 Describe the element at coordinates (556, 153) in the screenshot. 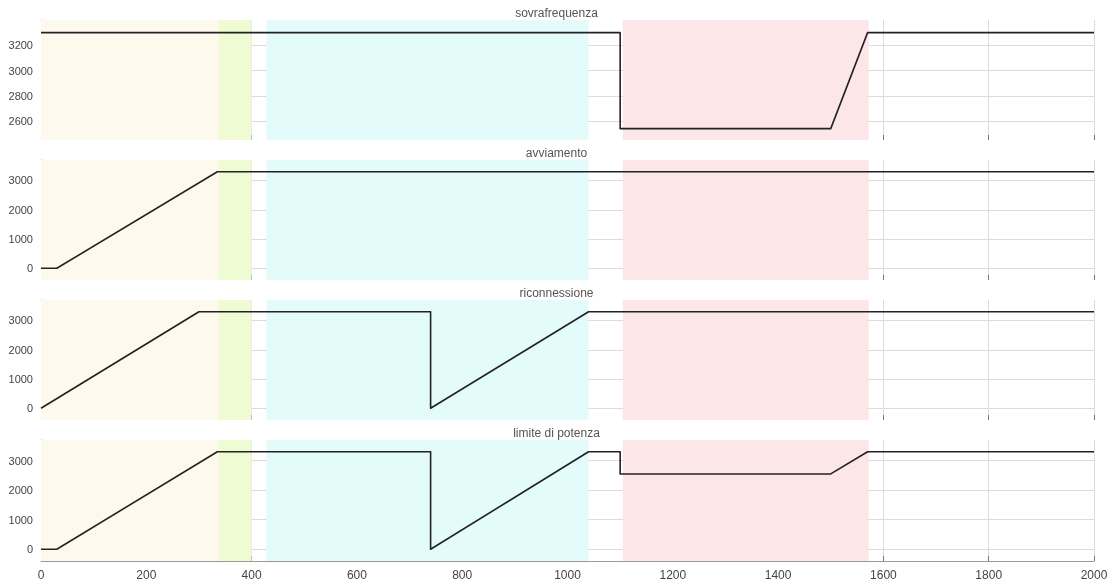

I see `chart-title: avviamento` at that location.